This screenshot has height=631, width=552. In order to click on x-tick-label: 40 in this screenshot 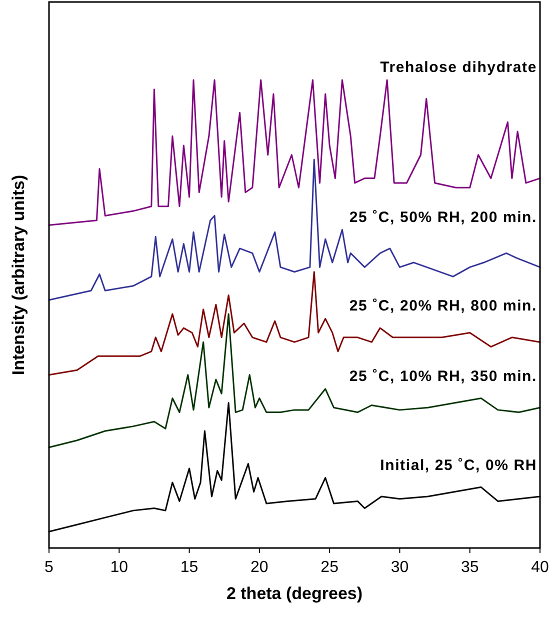, I will do `click(540, 567)`.